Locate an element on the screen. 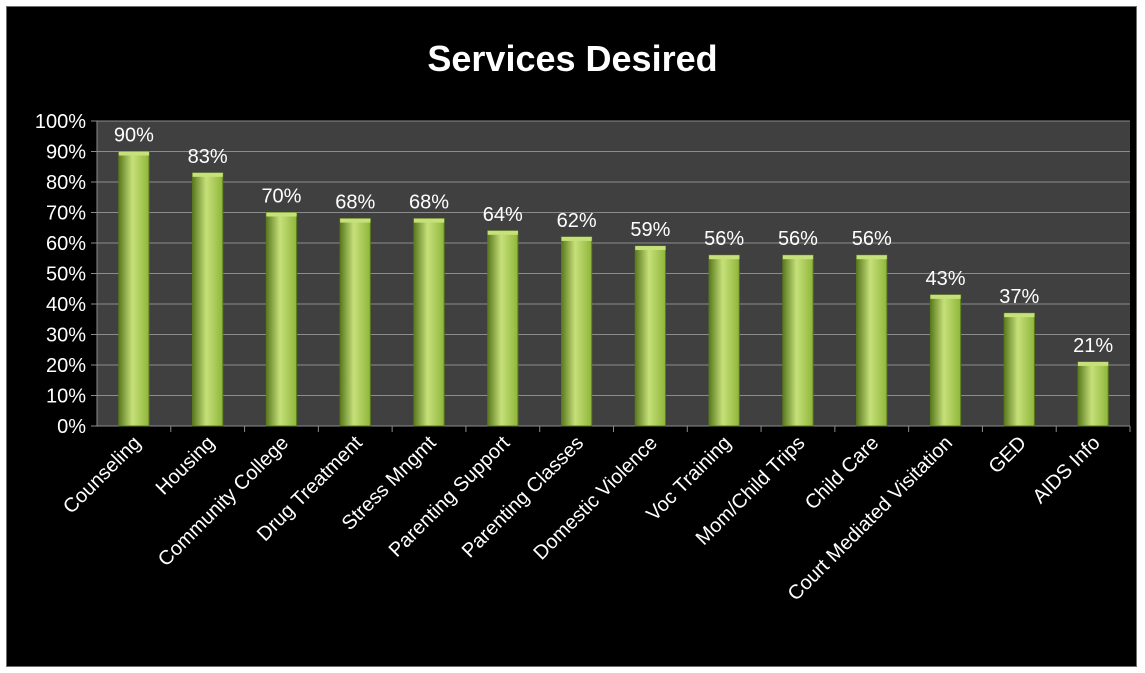 This screenshot has width=1145, height=673. bar-parenting-support is located at coordinates (503, 328).